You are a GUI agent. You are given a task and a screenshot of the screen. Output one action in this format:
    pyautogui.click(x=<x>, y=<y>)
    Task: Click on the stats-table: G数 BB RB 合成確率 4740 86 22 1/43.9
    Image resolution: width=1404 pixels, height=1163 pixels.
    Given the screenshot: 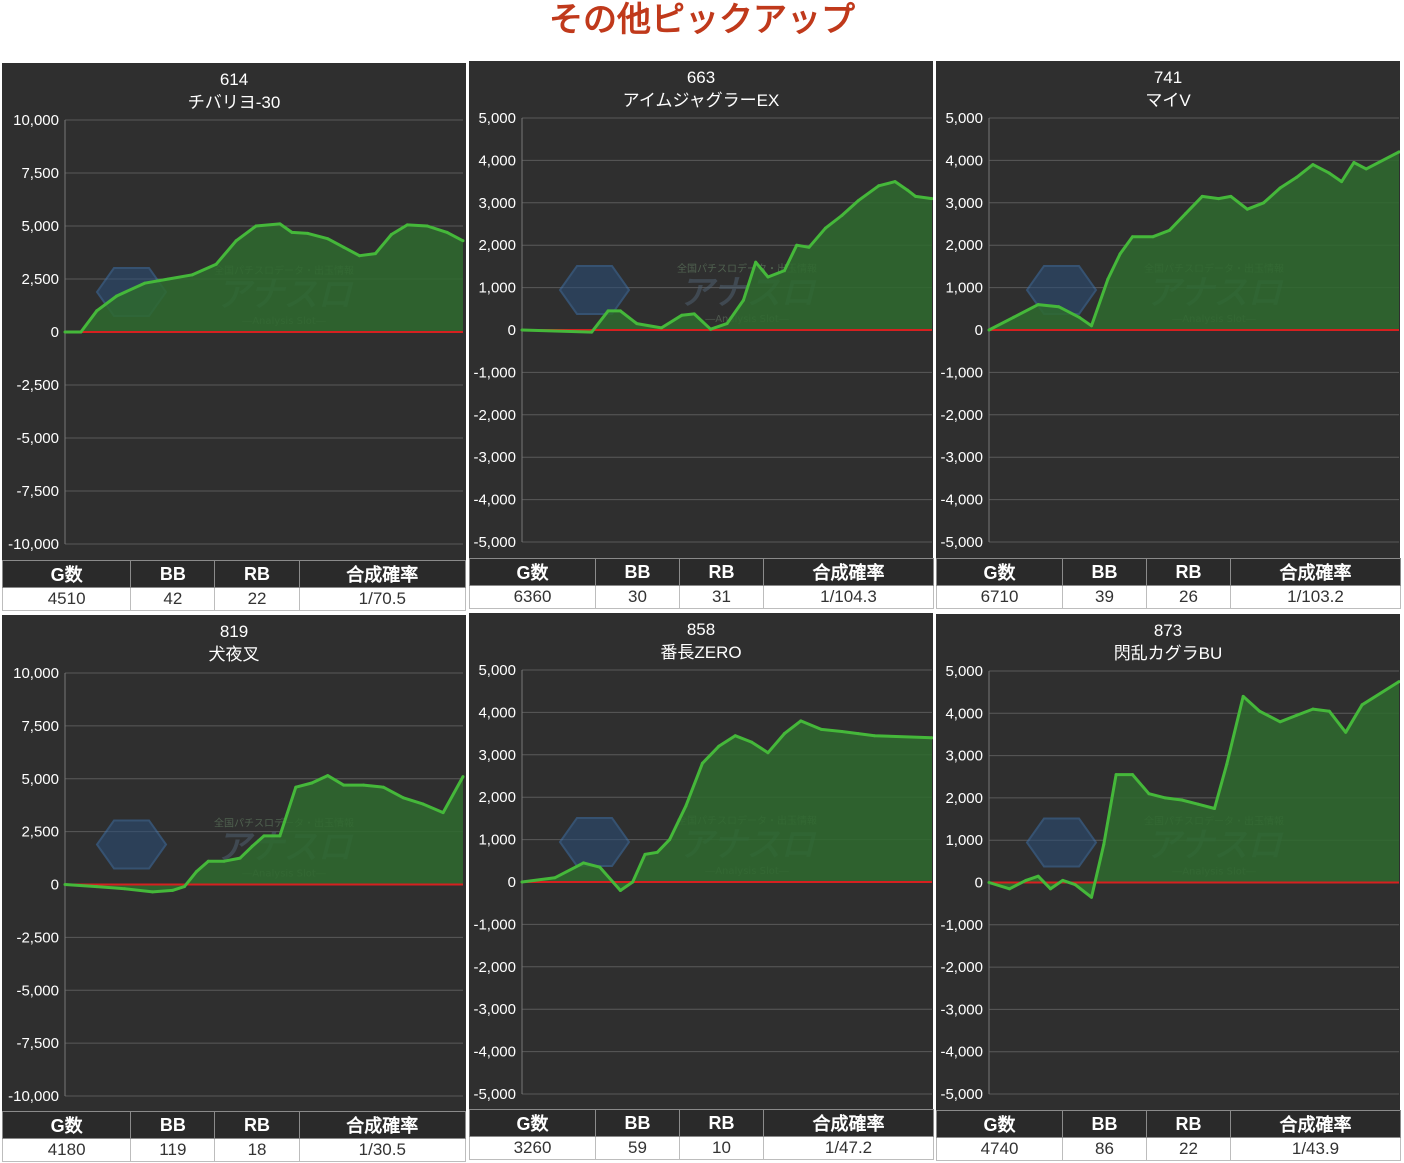 What is the action you would take?
    pyautogui.click(x=1168, y=1135)
    